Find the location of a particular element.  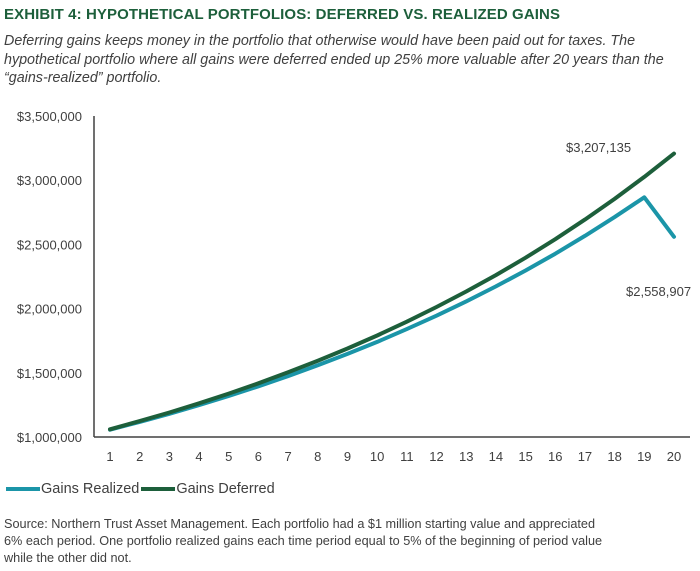

x-tick-label: 11 is located at coordinates (407, 456).